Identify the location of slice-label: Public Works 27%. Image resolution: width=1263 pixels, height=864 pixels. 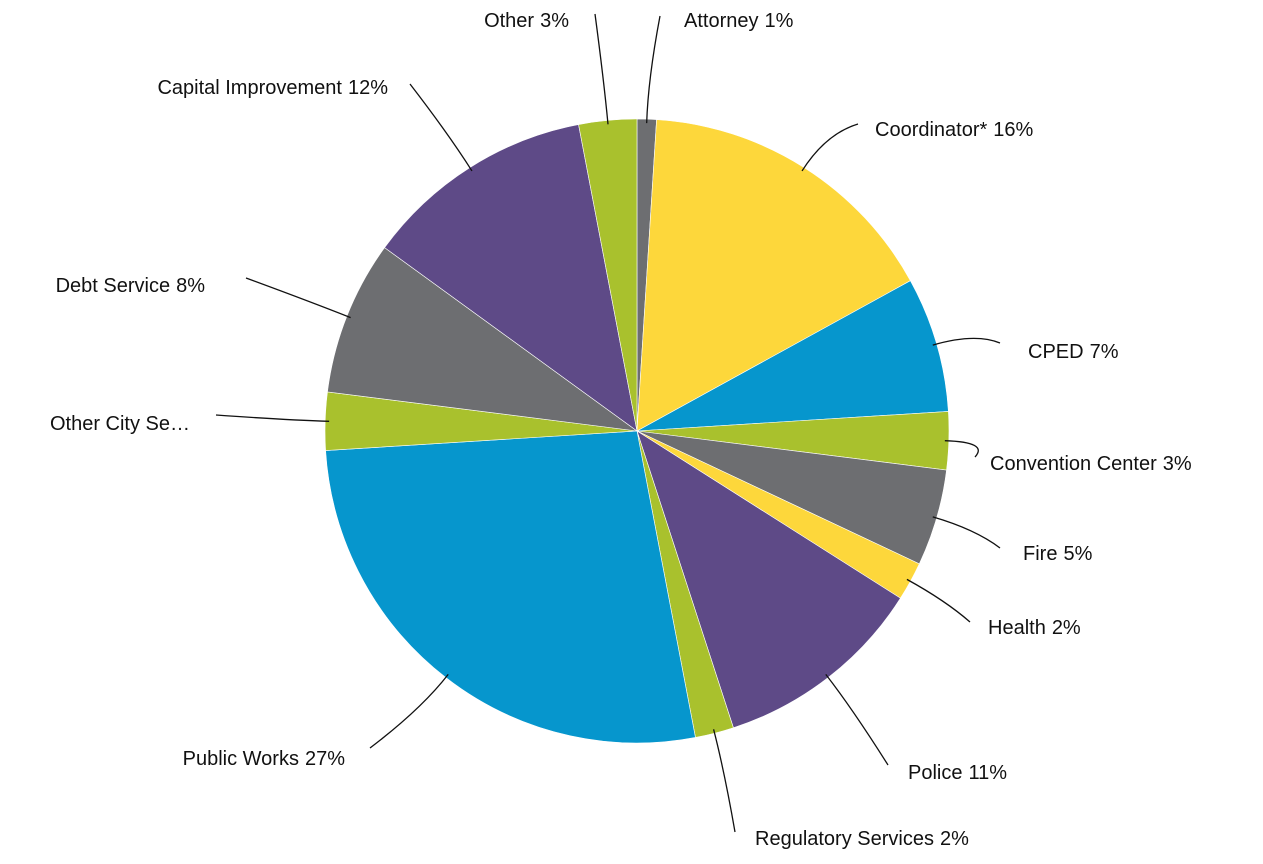
(264, 759).